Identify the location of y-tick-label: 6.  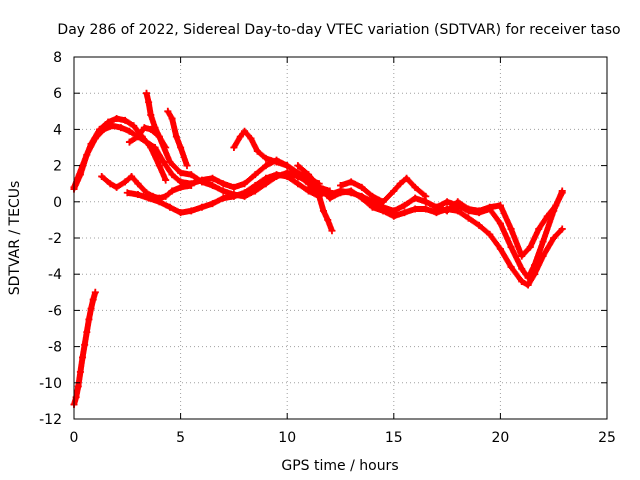
(57, 94).